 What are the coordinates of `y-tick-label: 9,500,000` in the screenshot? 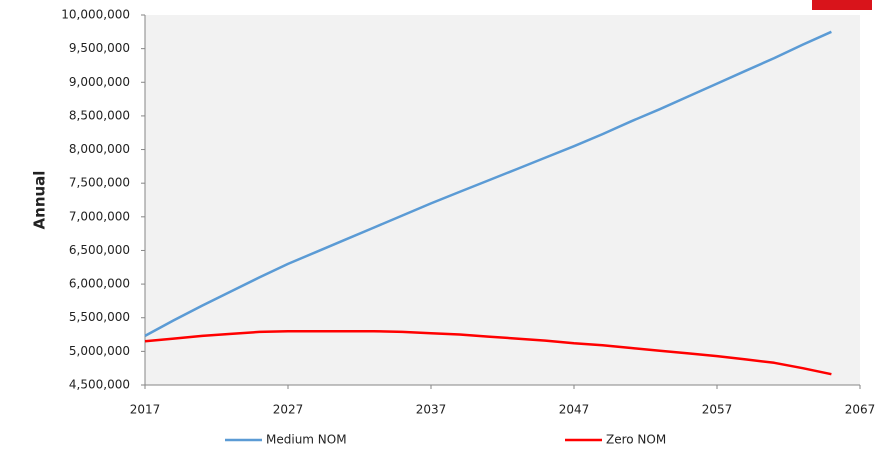 It's located at (99, 48).